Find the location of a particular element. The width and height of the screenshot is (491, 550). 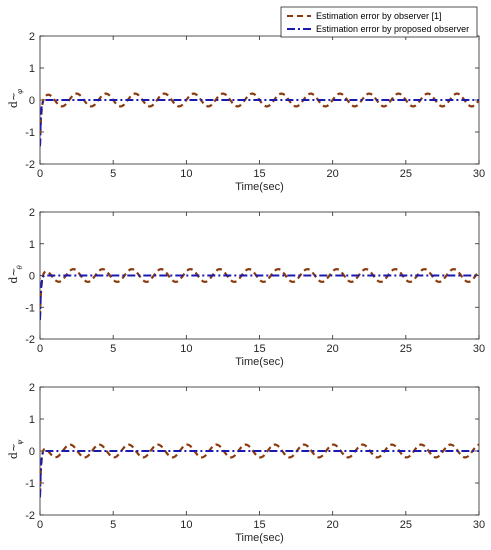

series-observer-1-line is located at coordinates (259, 469).